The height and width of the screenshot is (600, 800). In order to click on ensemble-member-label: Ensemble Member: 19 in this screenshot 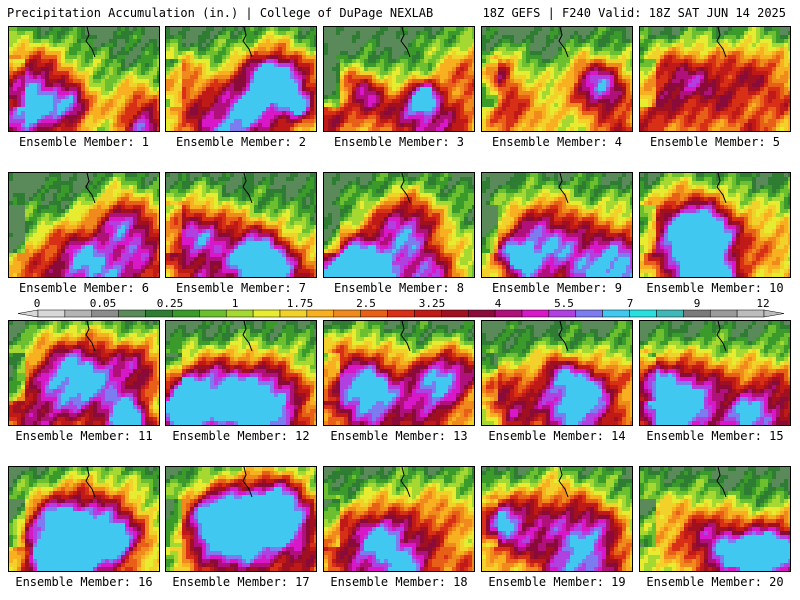, I will do `click(557, 582)`.